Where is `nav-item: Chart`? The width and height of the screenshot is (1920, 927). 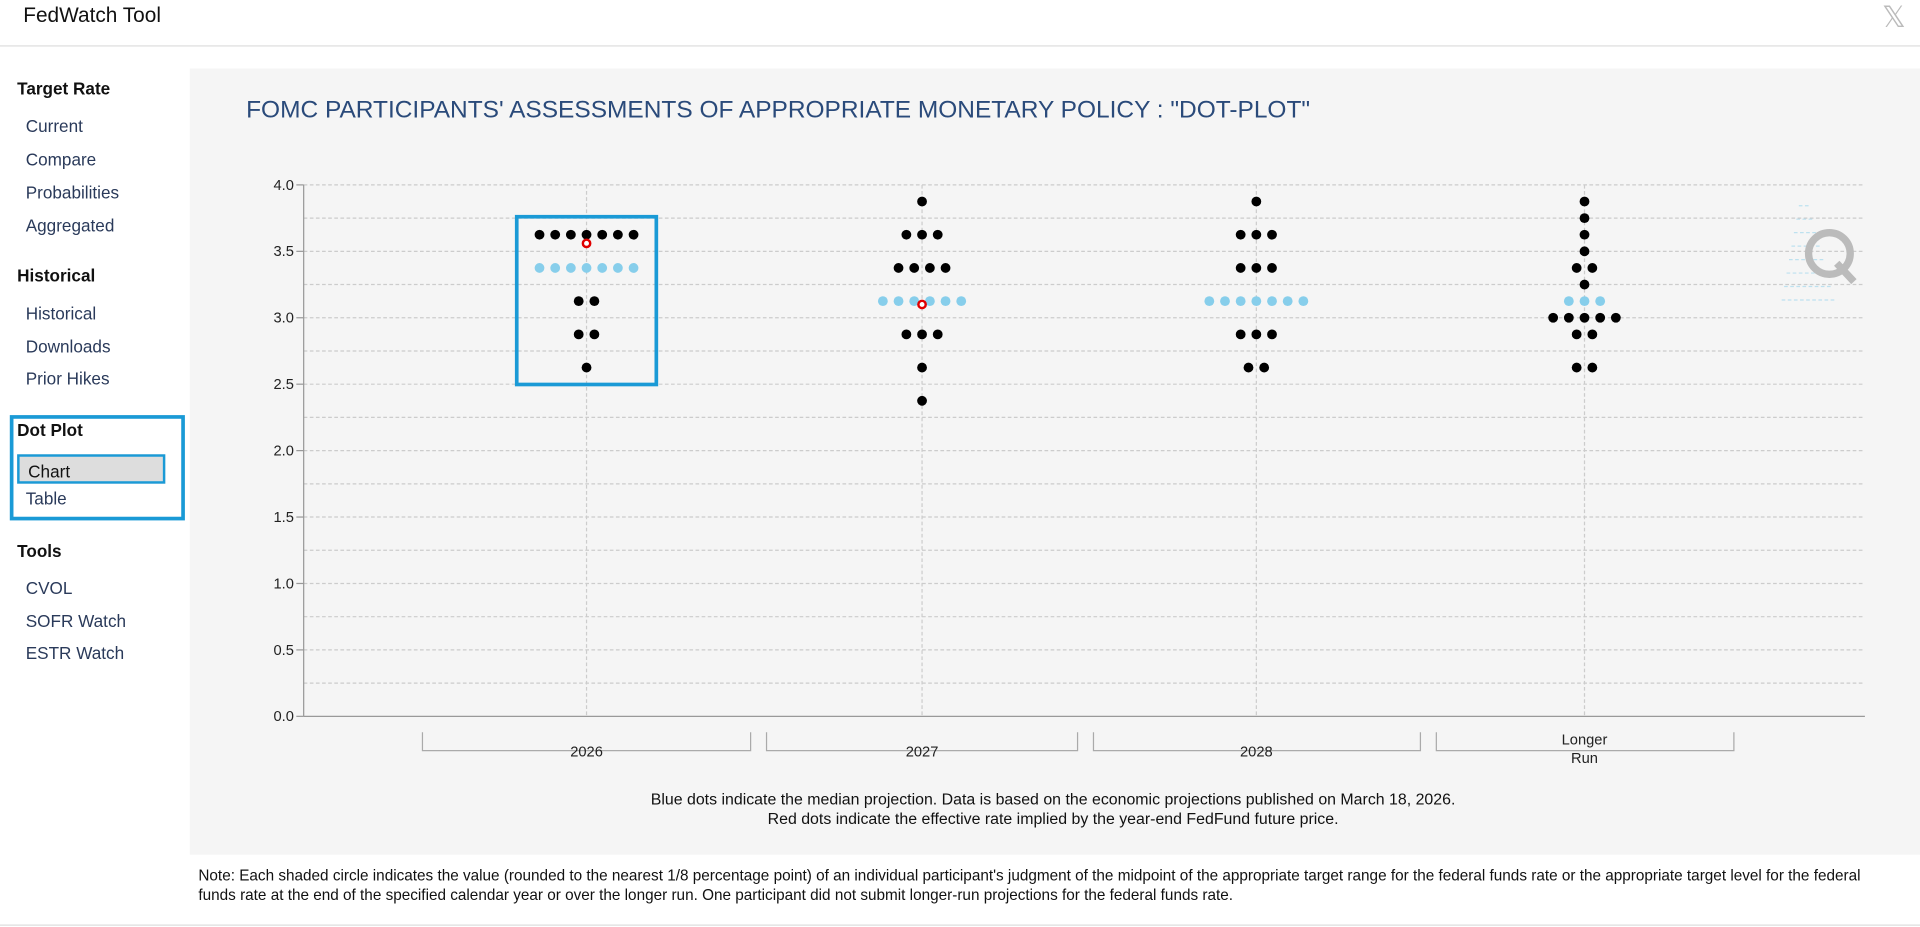 nav-item: Chart is located at coordinates (91, 469).